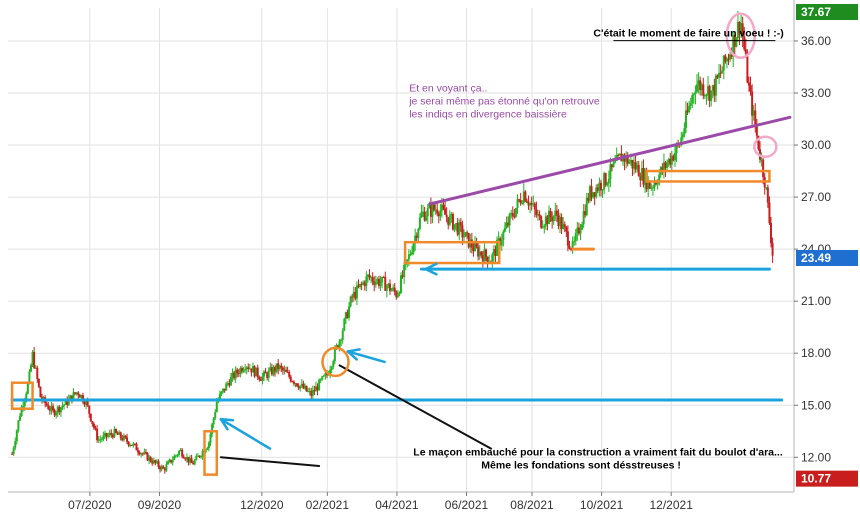 This screenshot has width=860, height=524. What do you see at coordinates (602, 505) in the screenshot?
I see `x-tick-label: 10/2021` at bounding box center [602, 505].